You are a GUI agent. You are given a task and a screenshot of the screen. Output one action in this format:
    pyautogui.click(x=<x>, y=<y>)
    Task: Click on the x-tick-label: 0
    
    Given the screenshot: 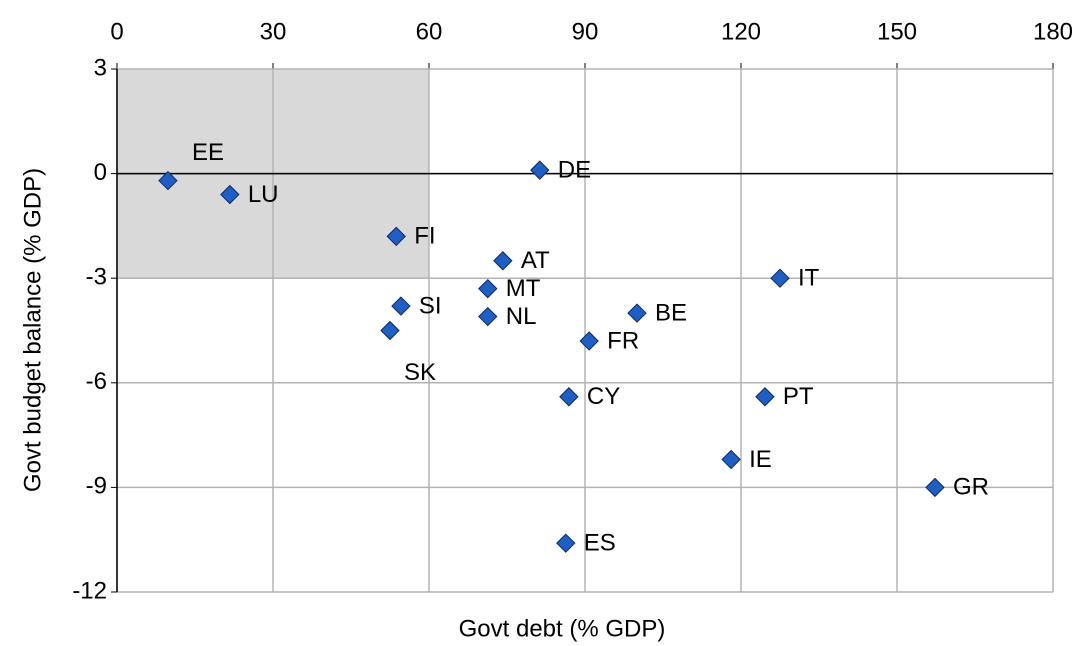 What is the action you would take?
    pyautogui.click(x=116, y=31)
    